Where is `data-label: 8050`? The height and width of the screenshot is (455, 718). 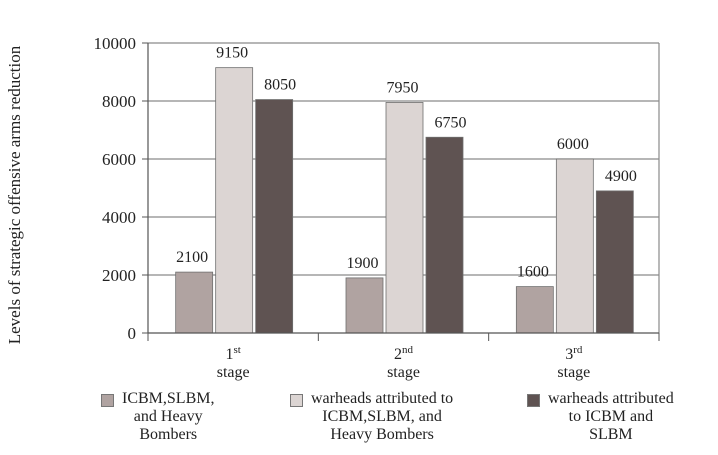 data-label: 8050 is located at coordinates (280, 85).